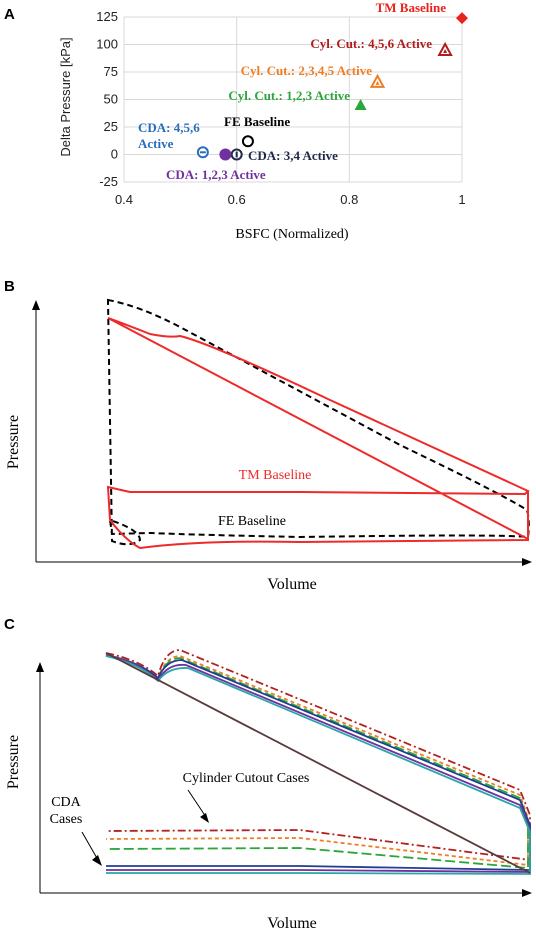 This screenshot has height=937, width=536. Describe the element at coordinates (290, 199) in the screenshot. I see `panel-a-x-ticks: 0.4 0.6 0.8 1` at that location.